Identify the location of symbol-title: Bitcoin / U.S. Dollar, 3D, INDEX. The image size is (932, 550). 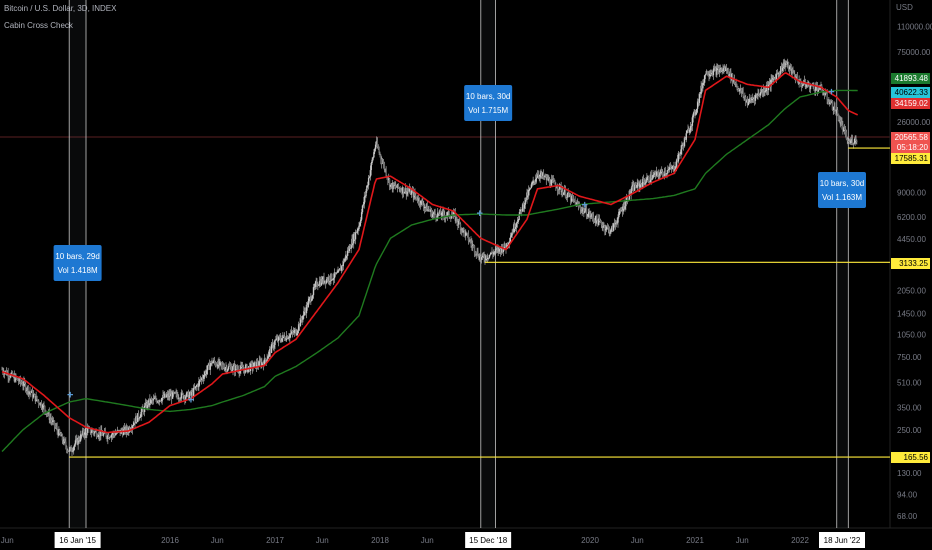
(60, 8).